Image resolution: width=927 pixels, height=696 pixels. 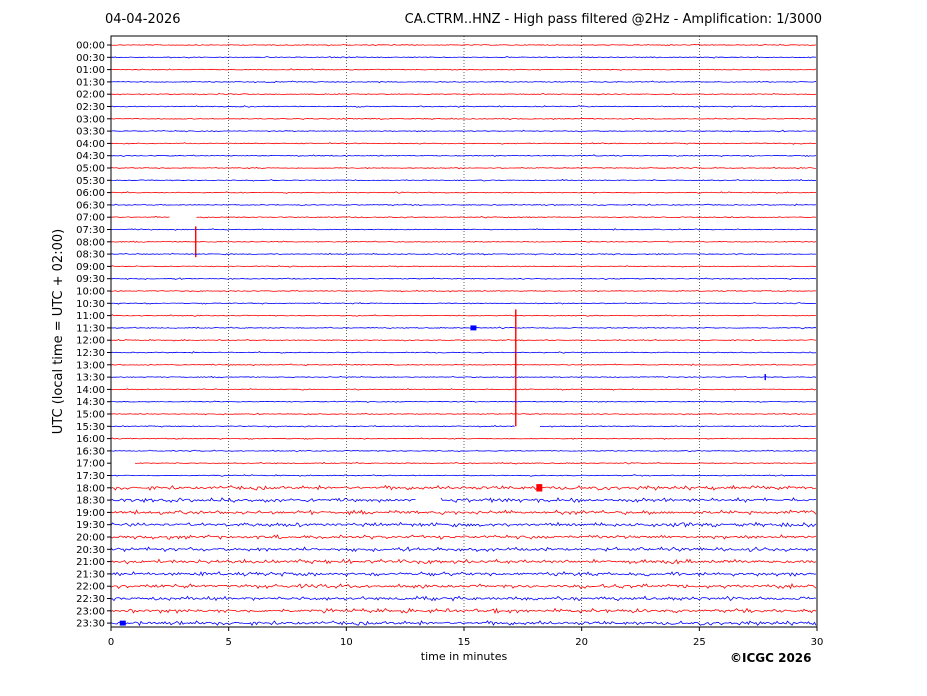 What do you see at coordinates (90, 599) in the screenshot?
I see `y-tick-label: 22:30` at bounding box center [90, 599].